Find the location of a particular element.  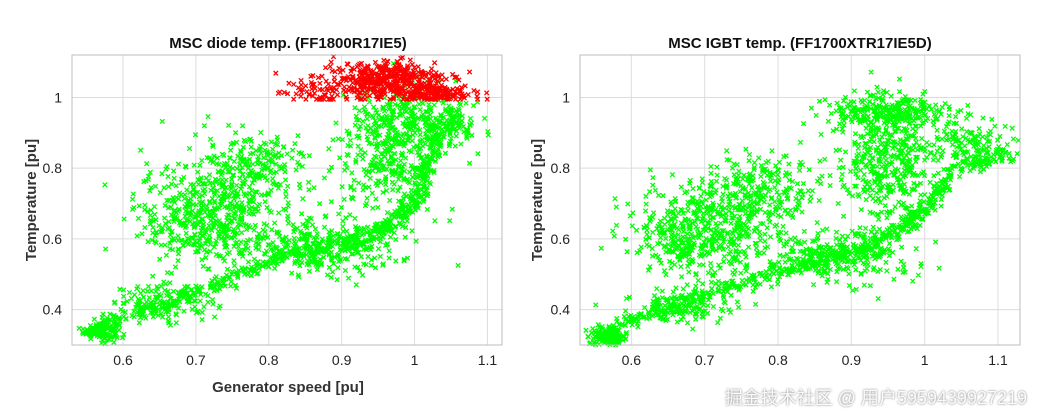

series-above-limit is located at coordinates (381, 77).